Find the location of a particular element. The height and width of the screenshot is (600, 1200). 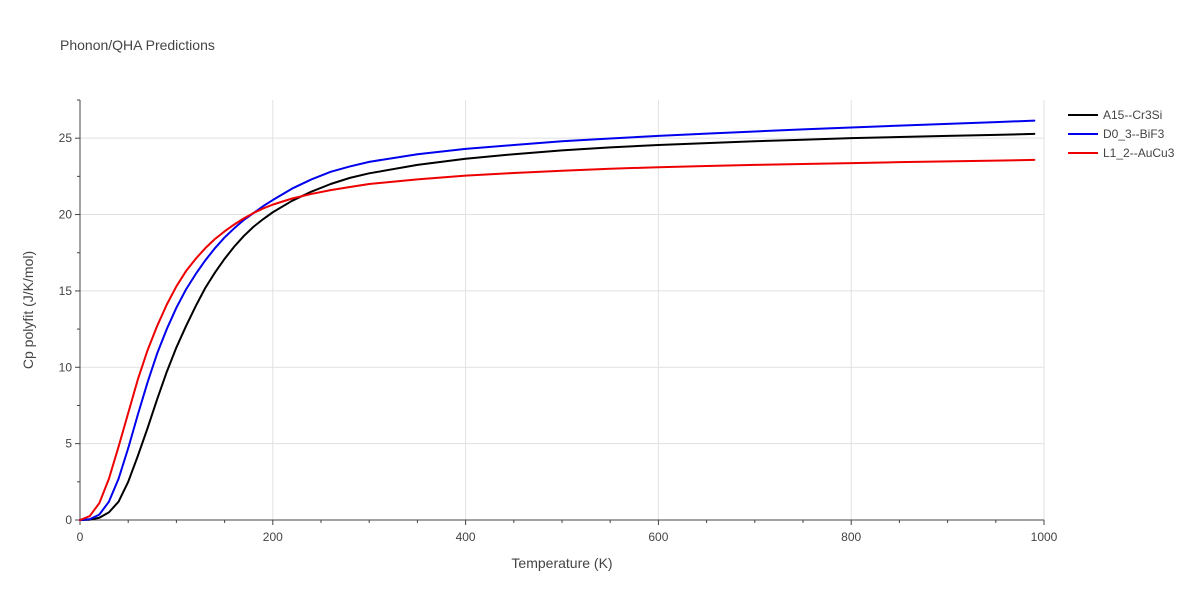

chart-title: Phonon/QHA Predictions is located at coordinates (137, 45).